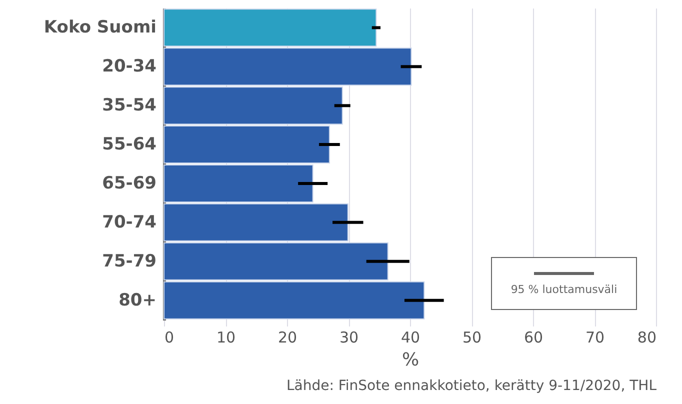 This screenshot has width=682, height=404. I want to click on x-tick-label: 60, so click(534, 337).